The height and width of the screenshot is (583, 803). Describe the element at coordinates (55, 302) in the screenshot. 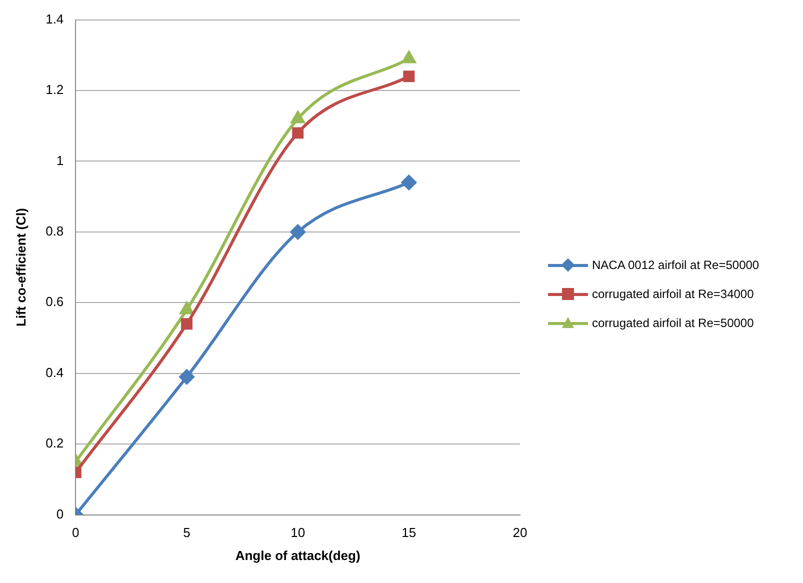

I see `y-tick-label: 0.6` at that location.